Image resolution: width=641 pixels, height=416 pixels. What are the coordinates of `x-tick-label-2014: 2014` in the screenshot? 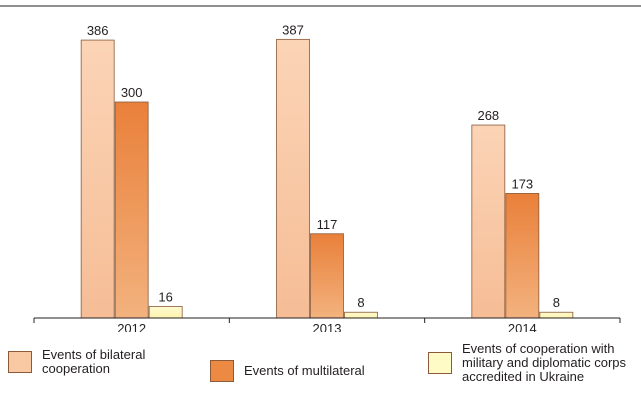 It's located at (522, 326).